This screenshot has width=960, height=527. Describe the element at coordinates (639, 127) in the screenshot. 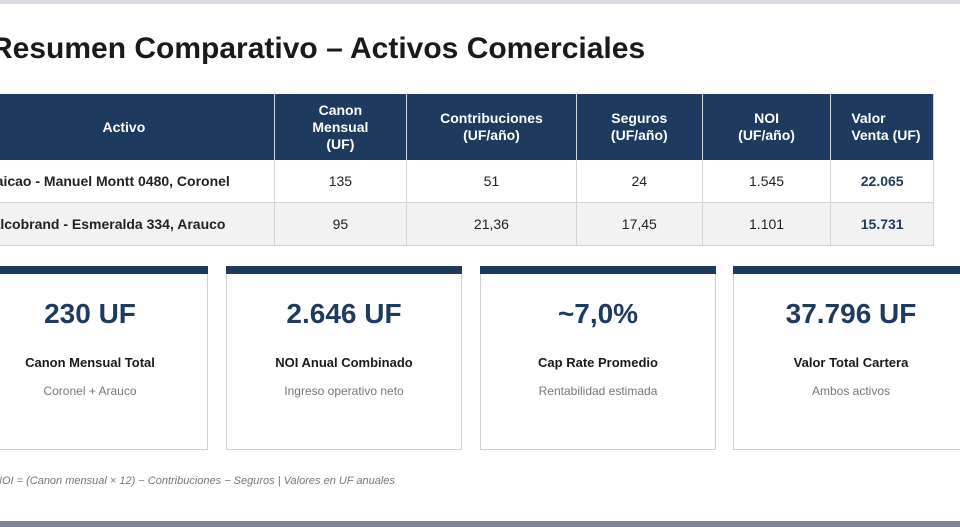

I see `header-seguros: Seguros (UF/año)` at that location.